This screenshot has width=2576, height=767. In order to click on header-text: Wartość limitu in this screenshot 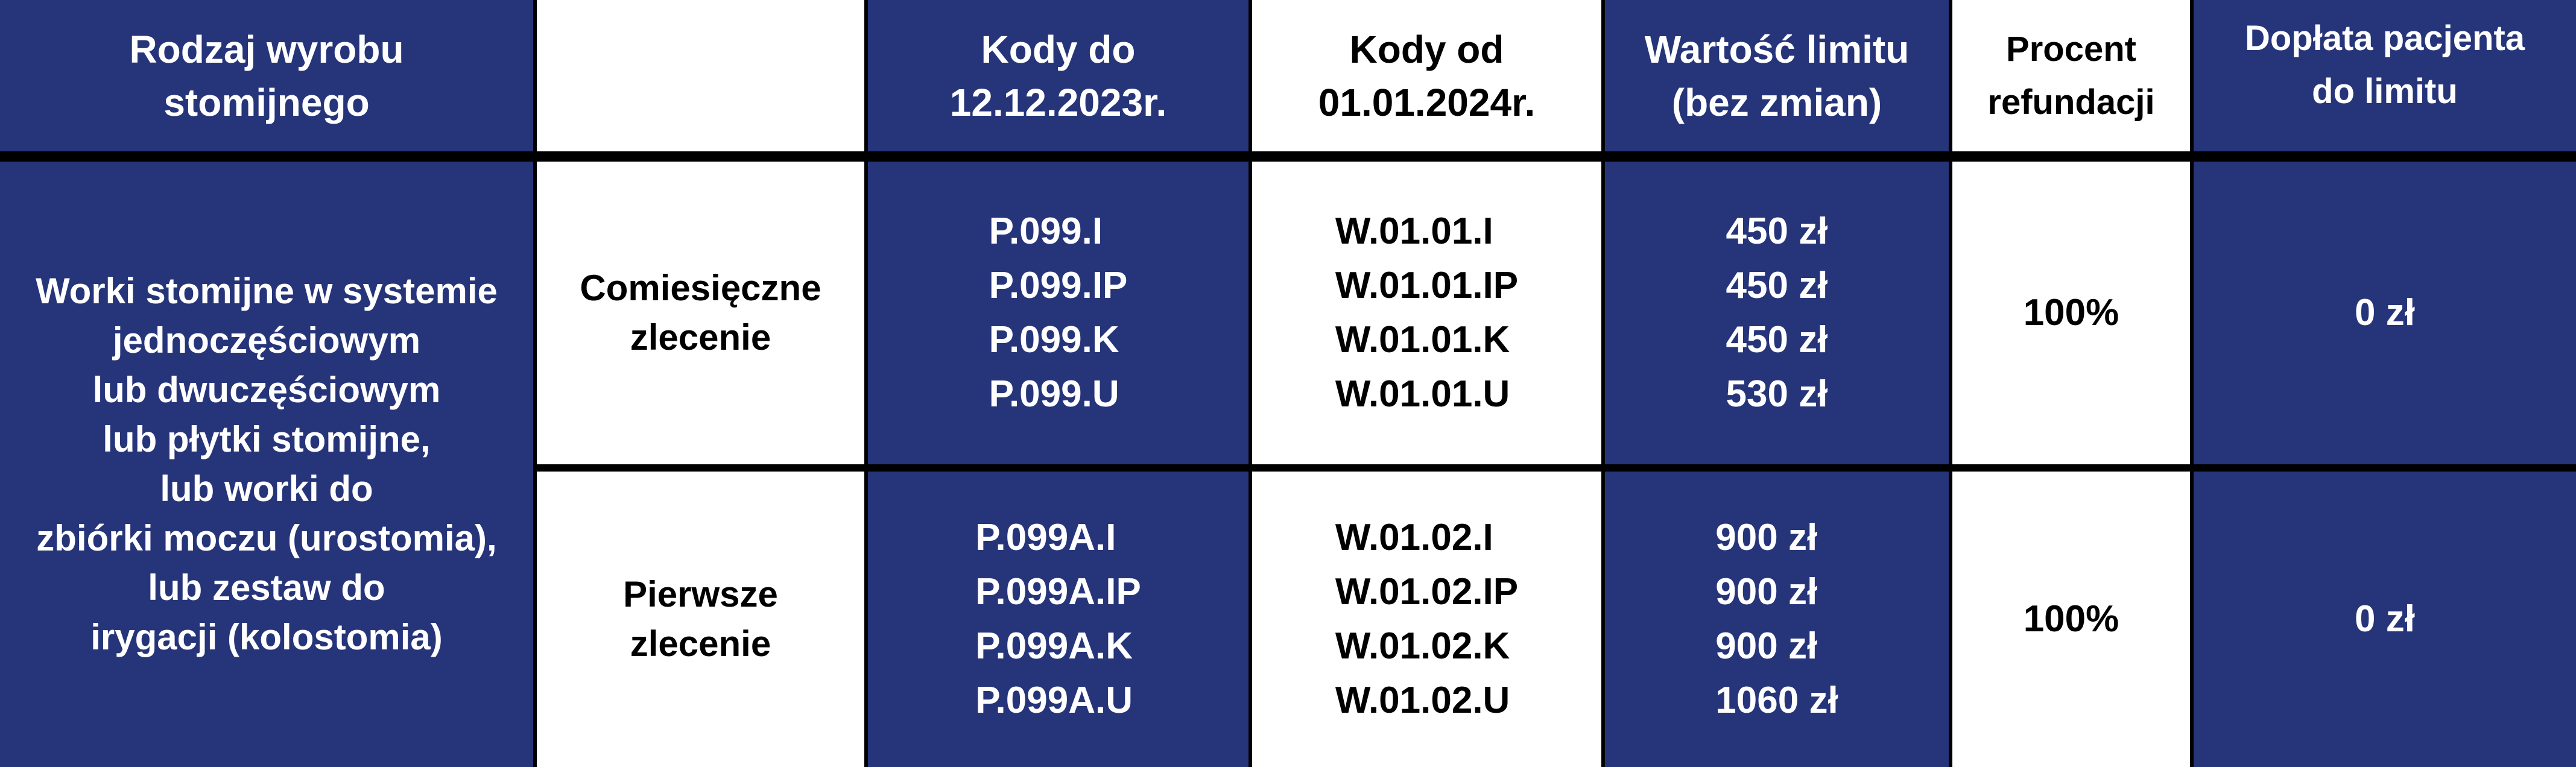, I will do `click(1777, 49)`.